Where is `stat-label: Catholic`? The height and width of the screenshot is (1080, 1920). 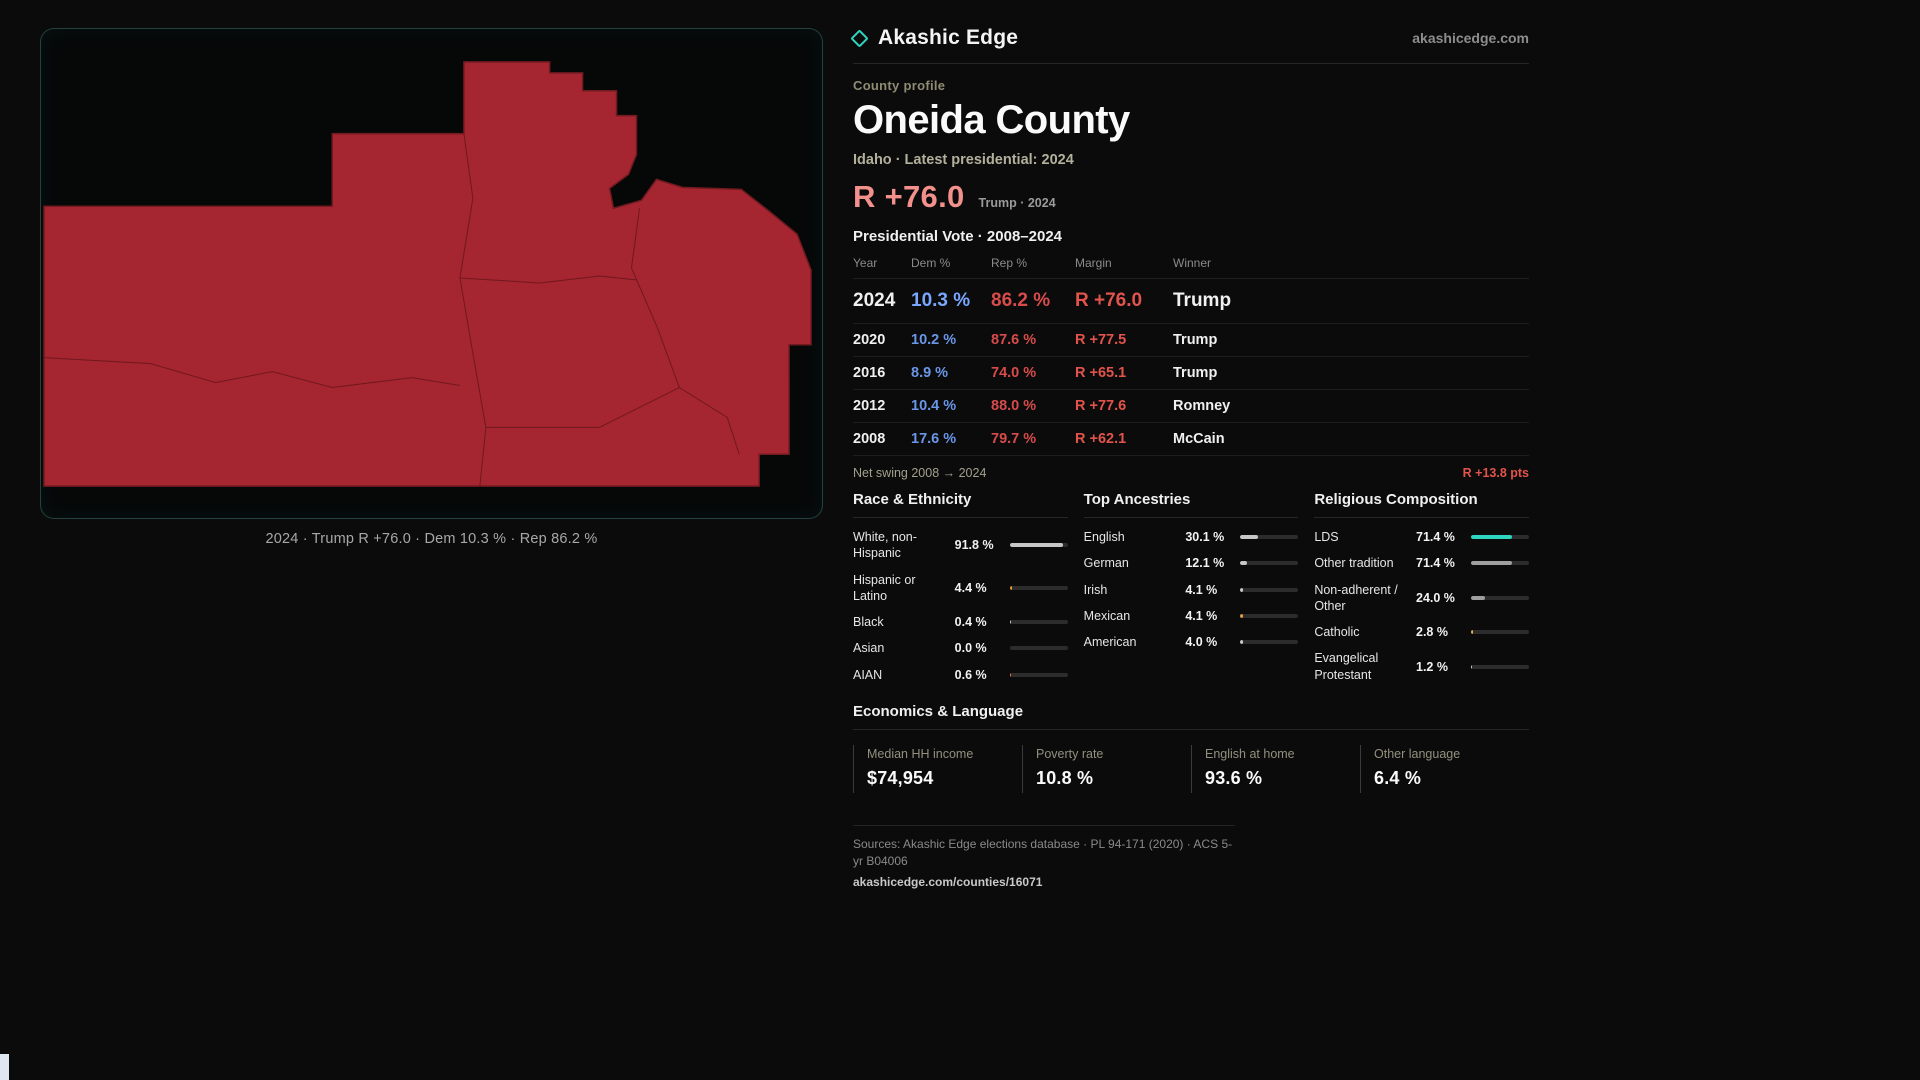 stat-label: Catholic is located at coordinates (1337, 632).